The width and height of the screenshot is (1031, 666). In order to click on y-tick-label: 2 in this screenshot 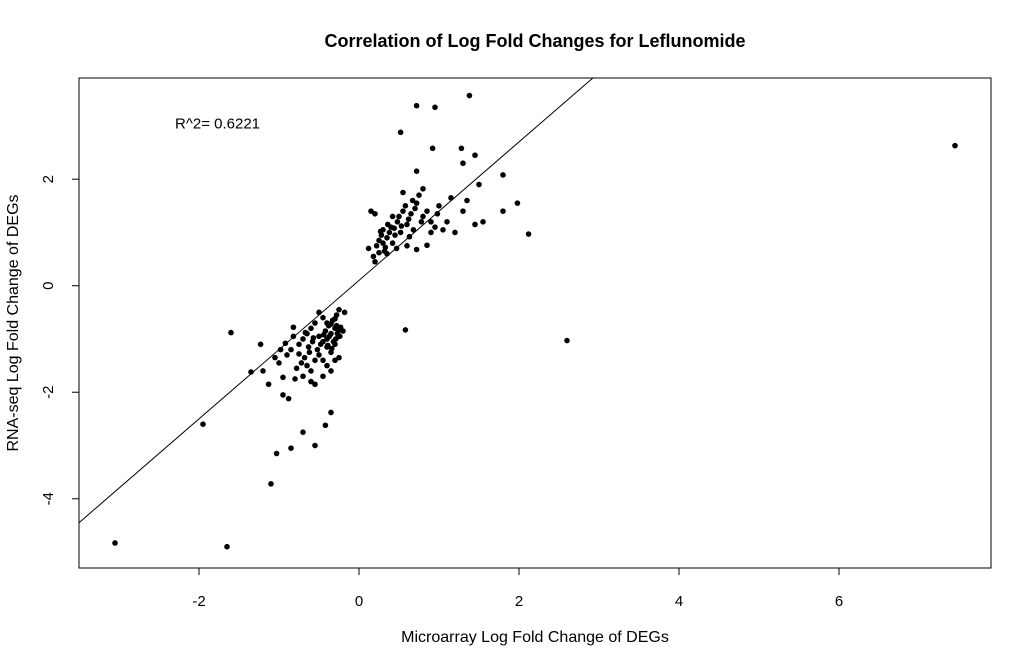, I will do `click(48, 179)`.